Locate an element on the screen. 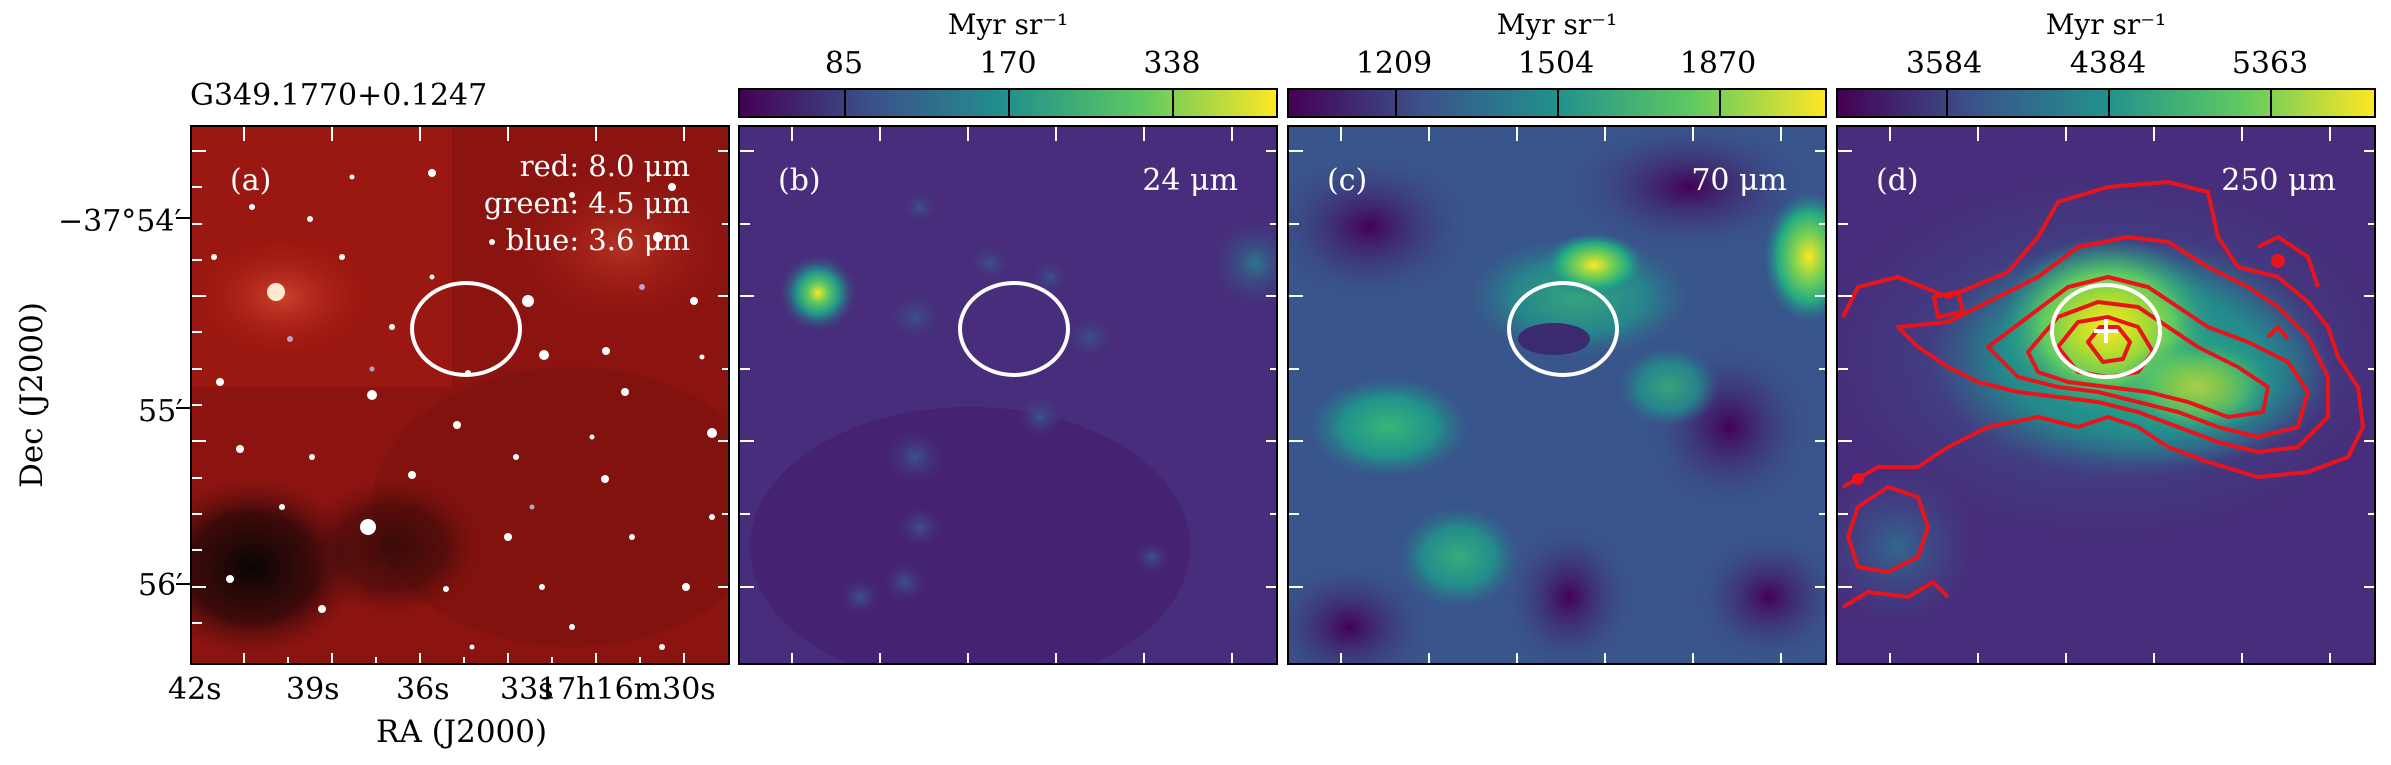  colorbar-b is located at coordinates (1008, 103).